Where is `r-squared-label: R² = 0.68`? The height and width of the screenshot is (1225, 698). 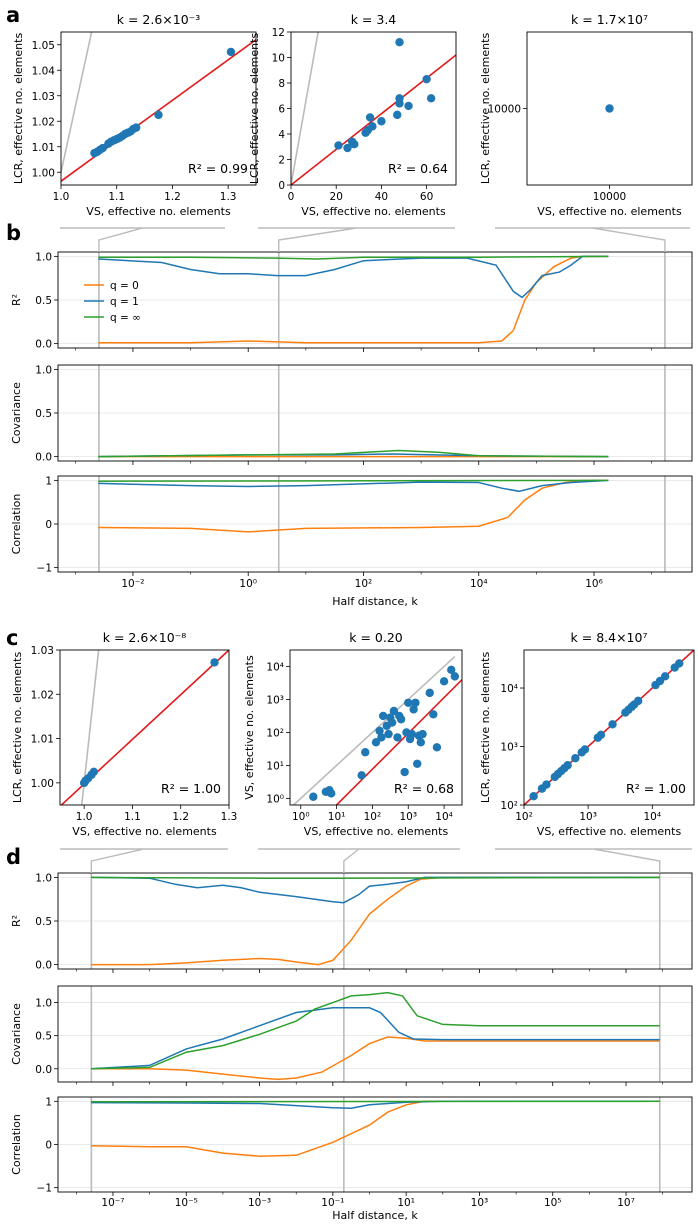 r-squared-label: R² = 0.68 is located at coordinates (424, 788).